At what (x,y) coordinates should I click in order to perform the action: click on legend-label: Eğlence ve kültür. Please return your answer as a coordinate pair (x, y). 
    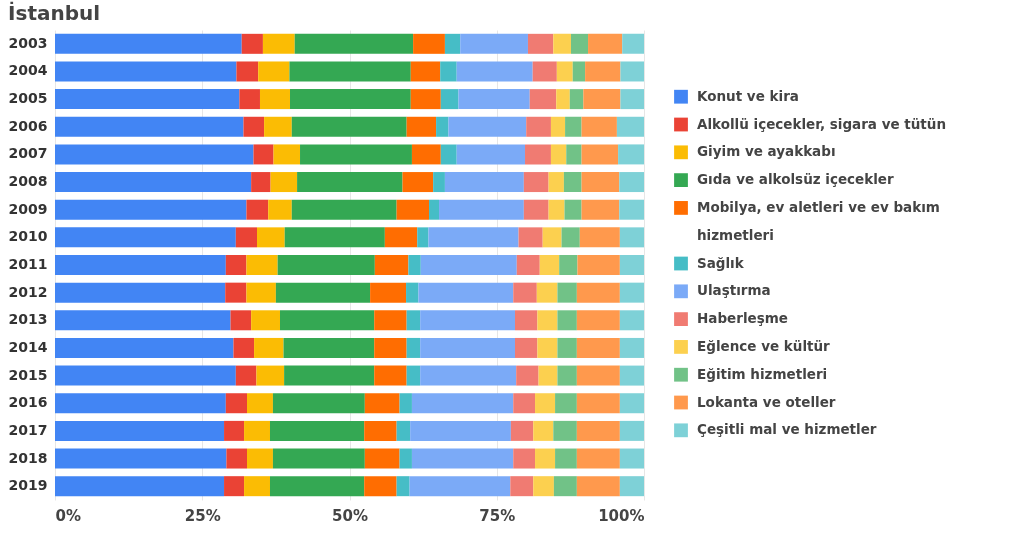
    Looking at the image, I should click on (764, 345).